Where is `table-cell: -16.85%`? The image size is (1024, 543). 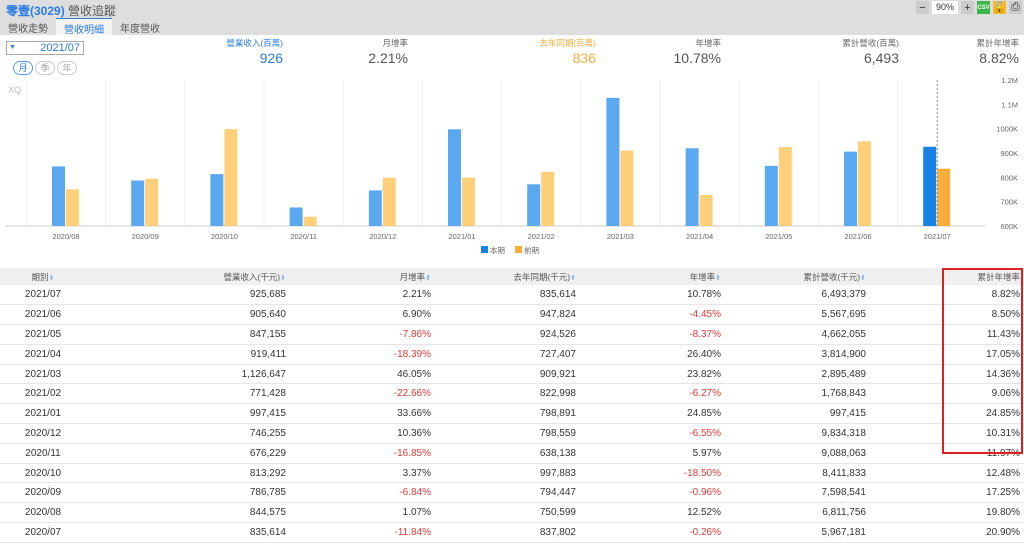 table-cell: -16.85% is located at coordinates (362, 453).